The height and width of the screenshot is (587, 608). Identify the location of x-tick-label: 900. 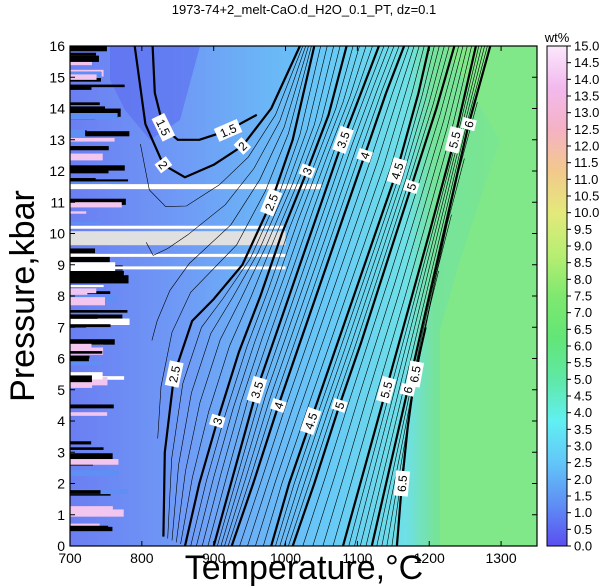
(214, 558).